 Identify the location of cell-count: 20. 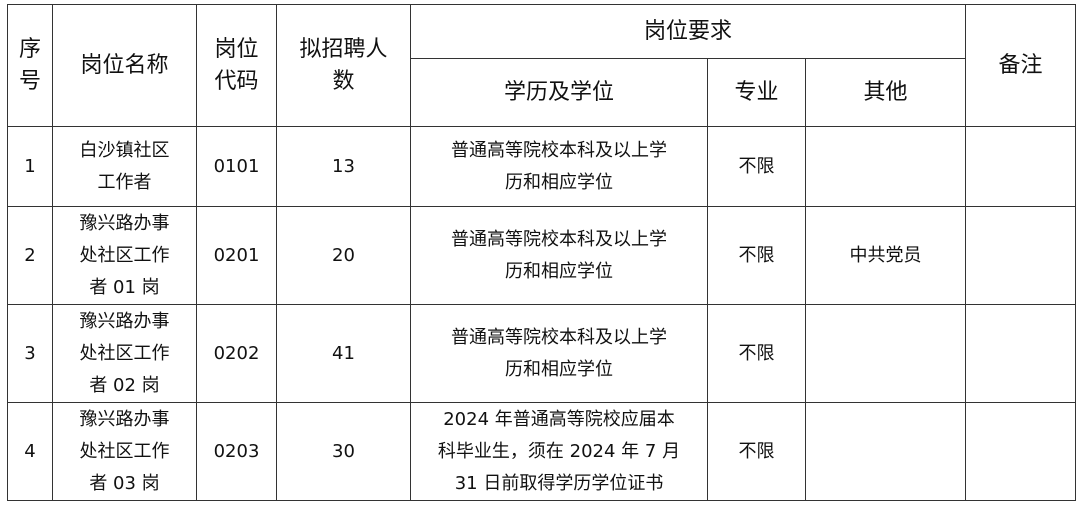
(343, 255).